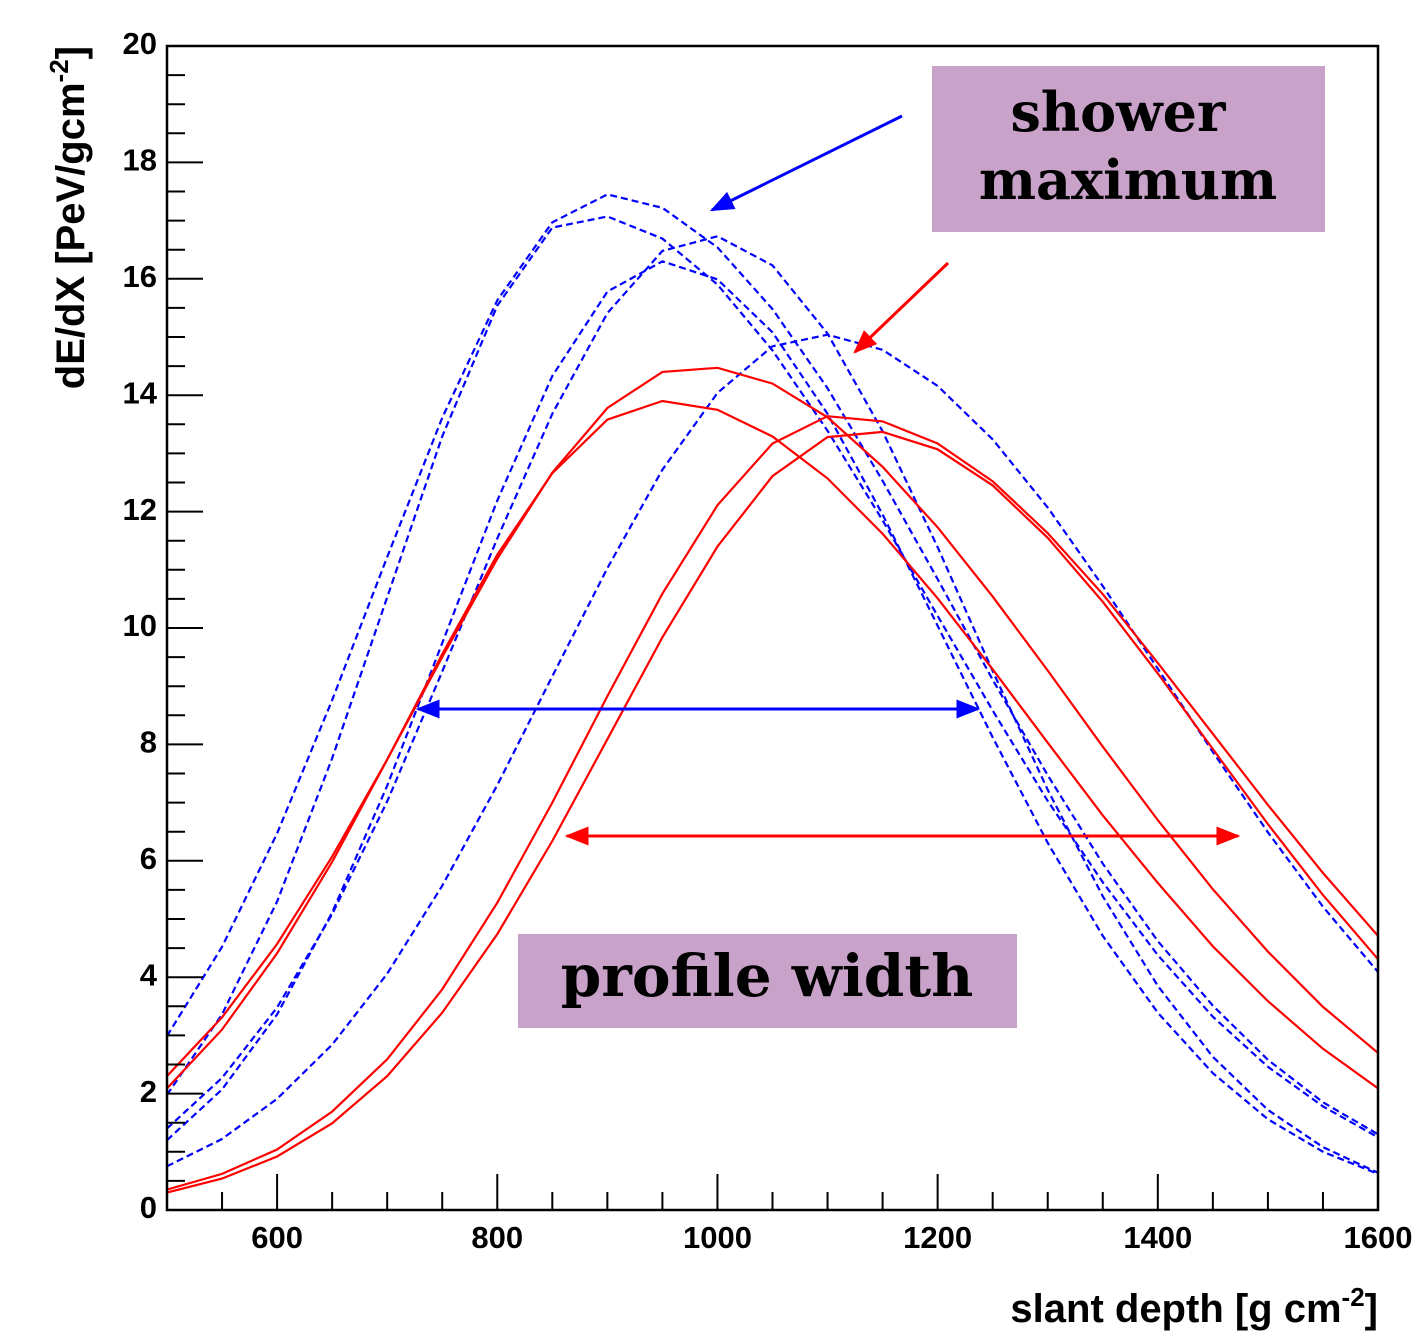  Describe the element at coordinates (148, 742) in the screenshot. I see `y-tick-label: 8` at that location.